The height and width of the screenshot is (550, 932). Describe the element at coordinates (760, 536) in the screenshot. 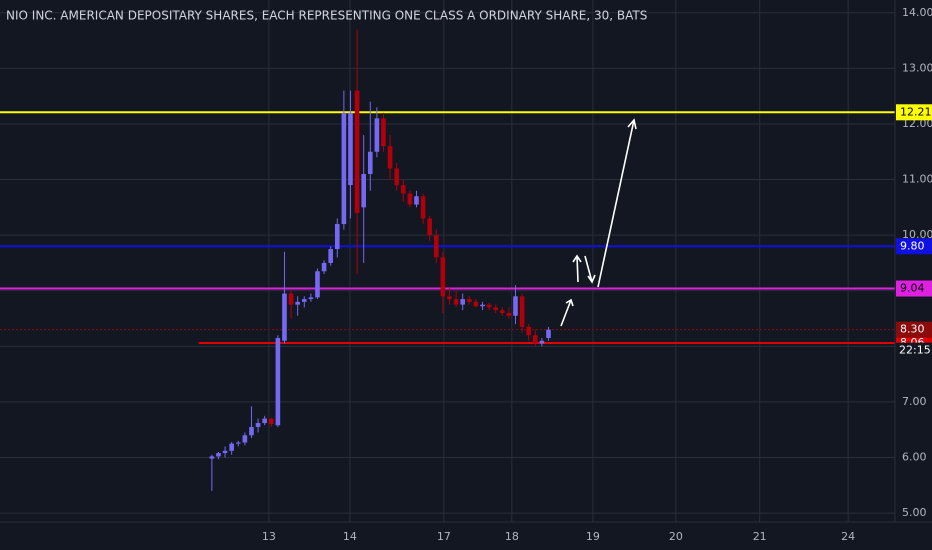

I see `x-tick-label: 21` at that location.